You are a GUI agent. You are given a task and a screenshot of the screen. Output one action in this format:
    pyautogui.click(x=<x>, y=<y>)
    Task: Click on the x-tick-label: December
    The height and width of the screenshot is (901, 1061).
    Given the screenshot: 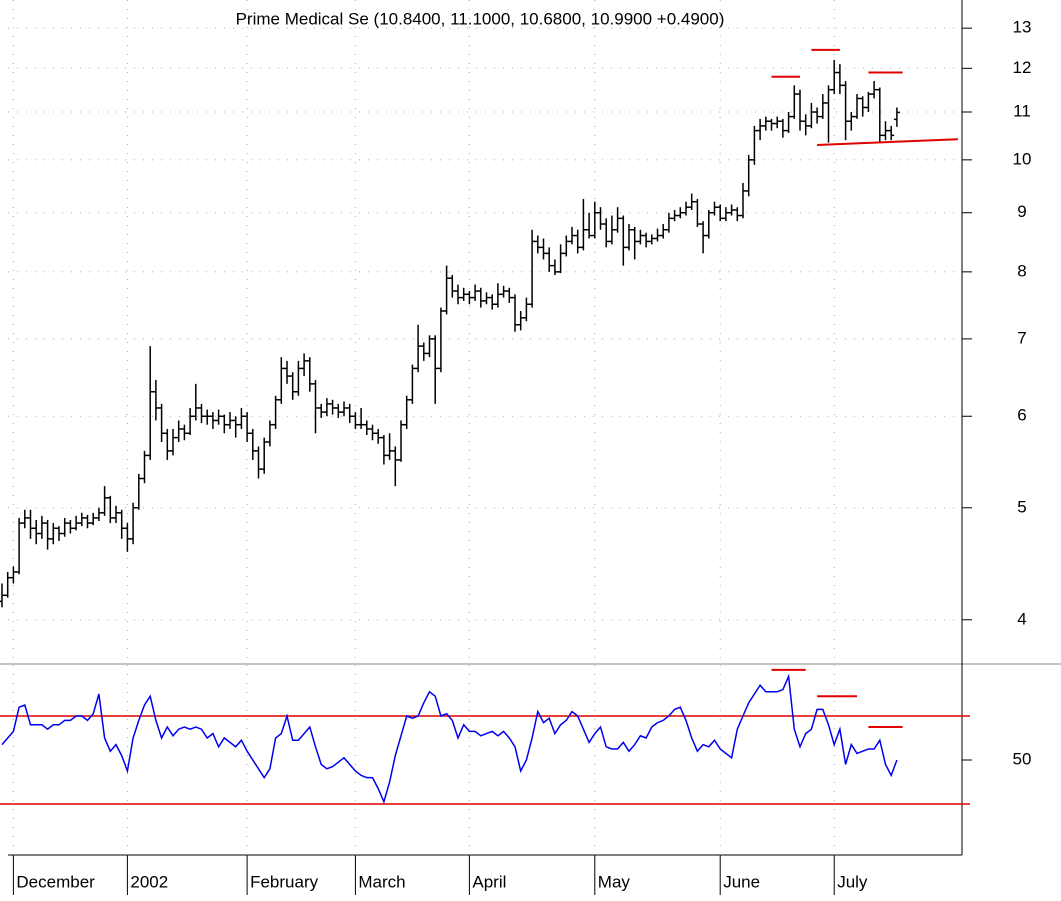 What is the action you would take?
    pyautogui.click(x=55, y=881)
    